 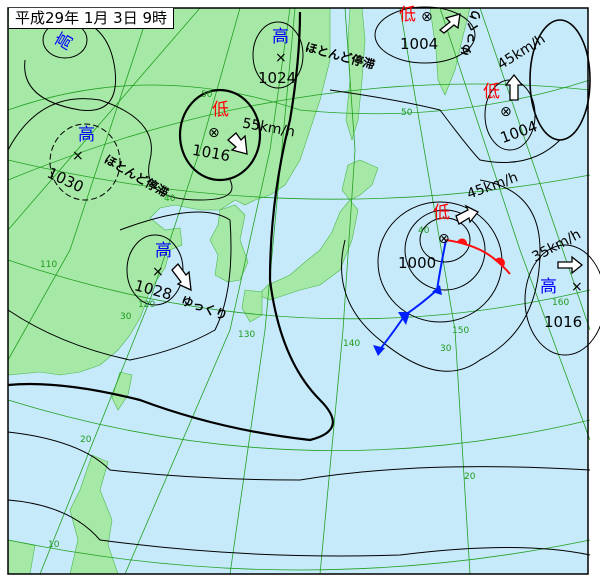 What do you see at coordinates (277, 78) in the screenshot?
I see `pressure-label: 1024` at bounding box center [277, 78].